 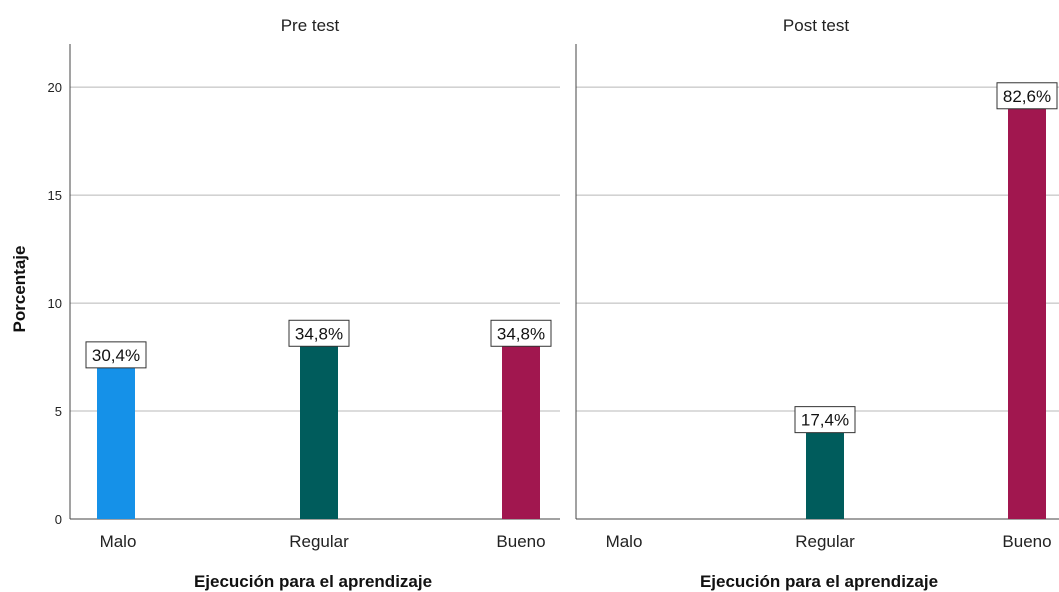 I want to click on data-label: 82,6%, so click(x=1027, y=96).